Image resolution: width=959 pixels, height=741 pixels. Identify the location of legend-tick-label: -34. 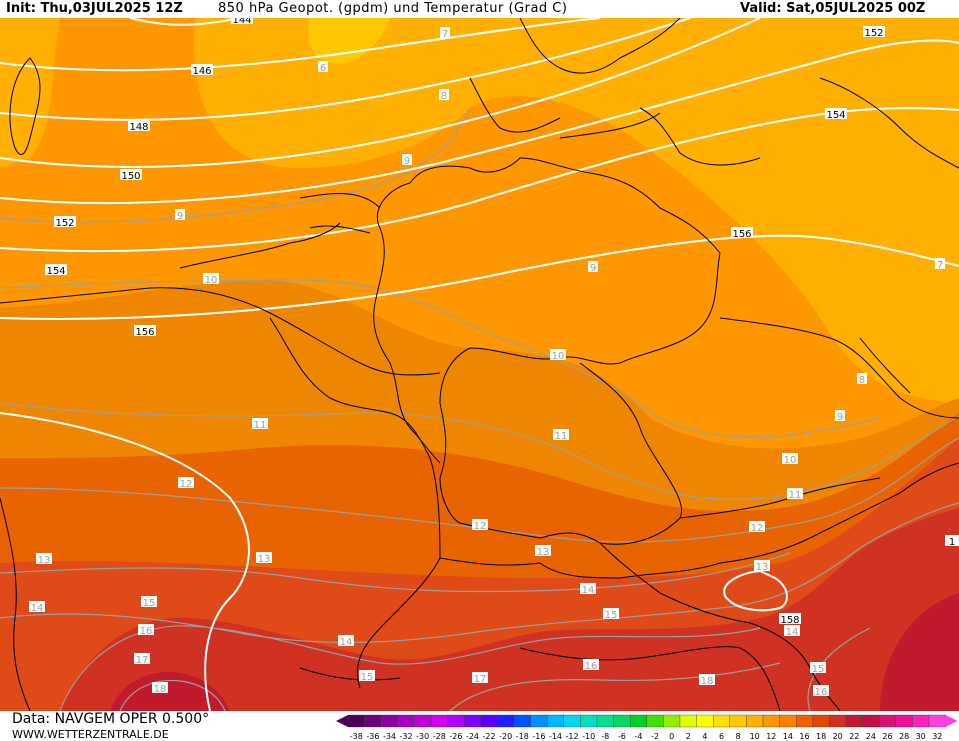
(389, 736).